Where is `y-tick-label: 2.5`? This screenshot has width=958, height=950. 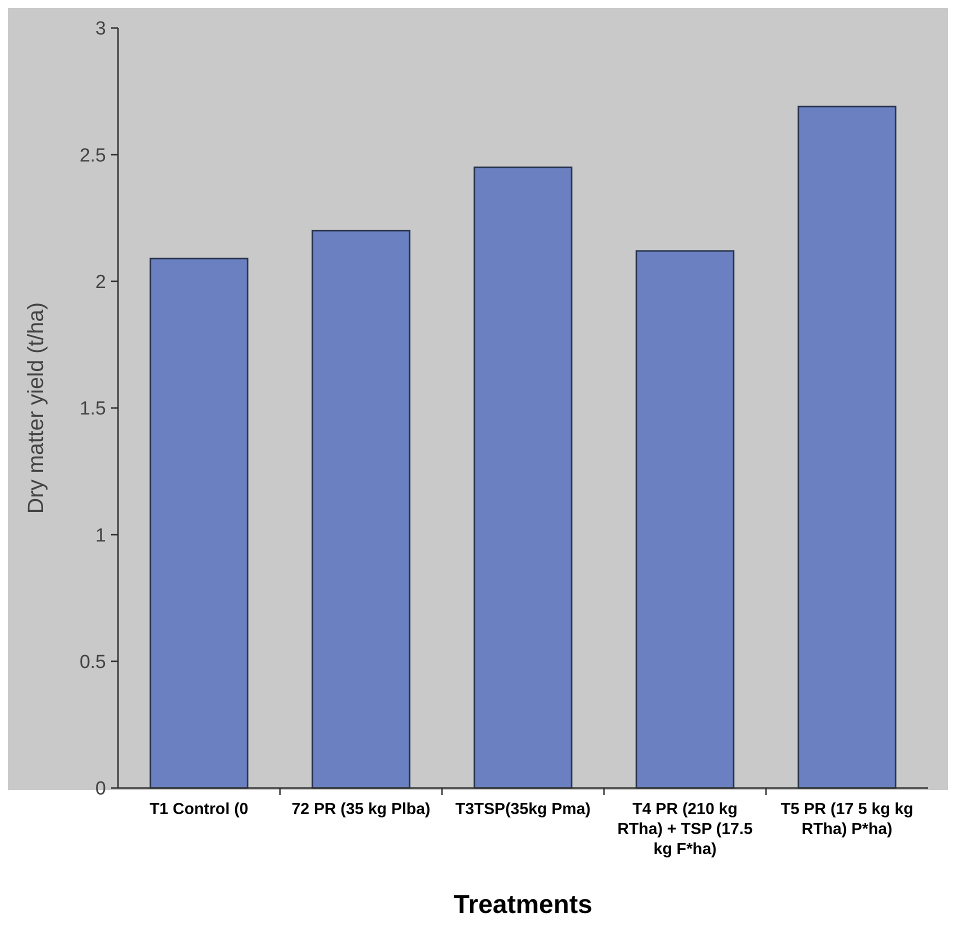
y-tick-label: 2.5 is located at coordinates (93, 155).